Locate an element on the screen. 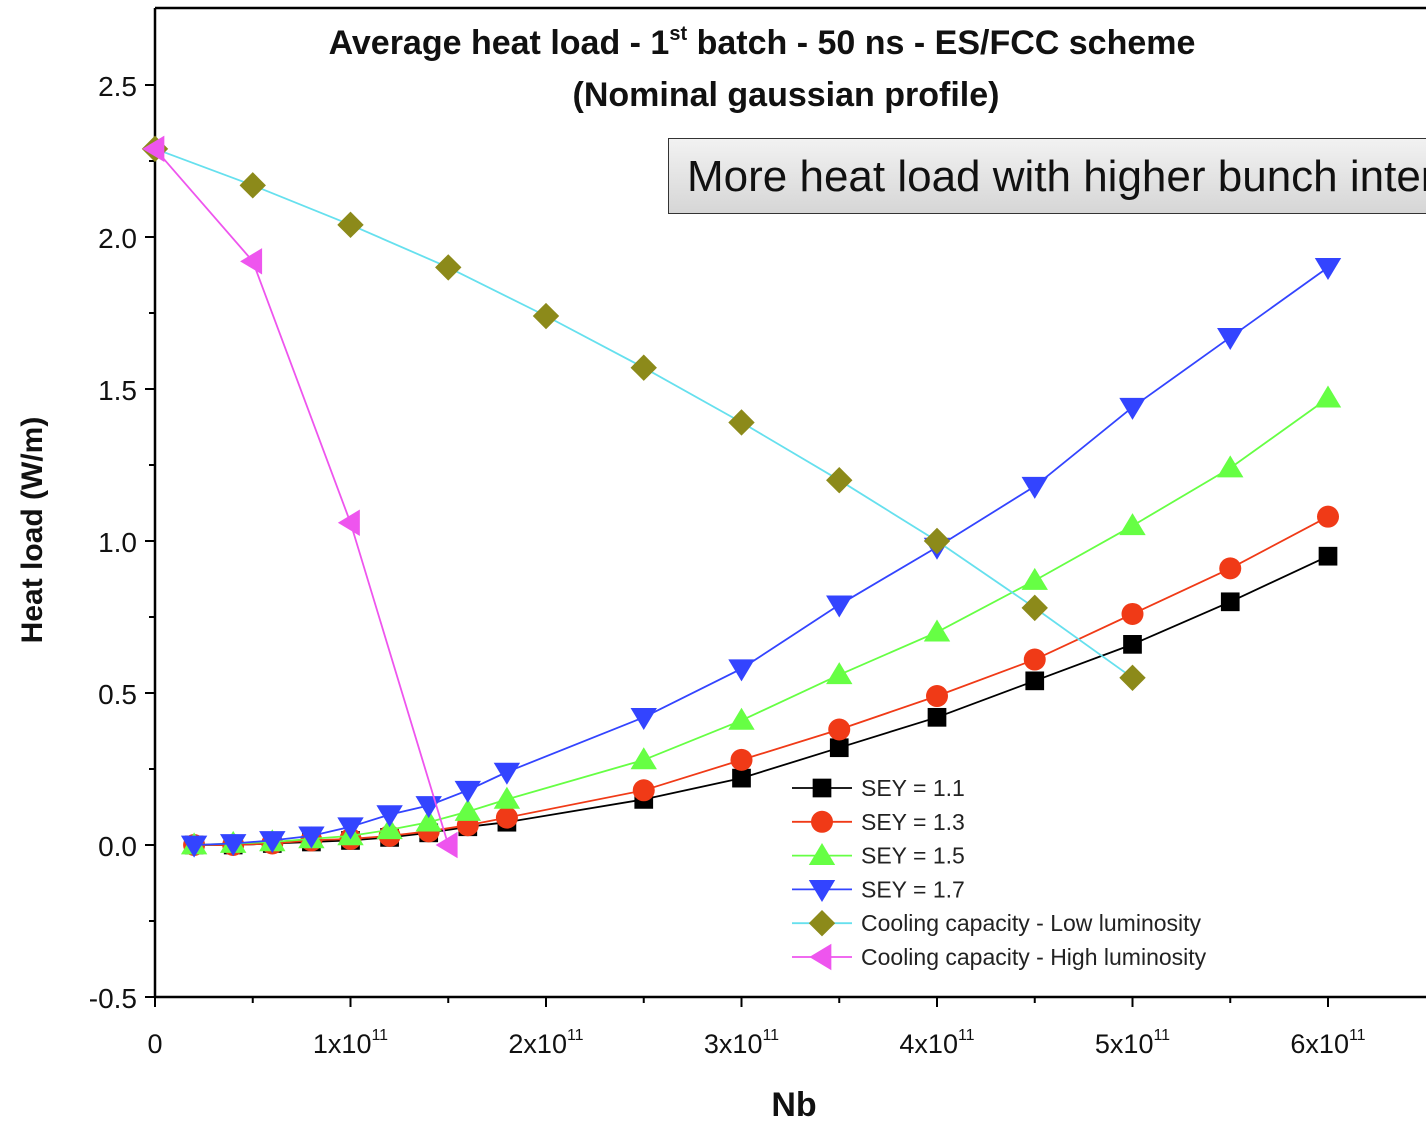 Image resolution: width=1426 pixels, height=1126 pixels. x-tick-label: 2x10¹¹ is located at coordinates (545, 1043).